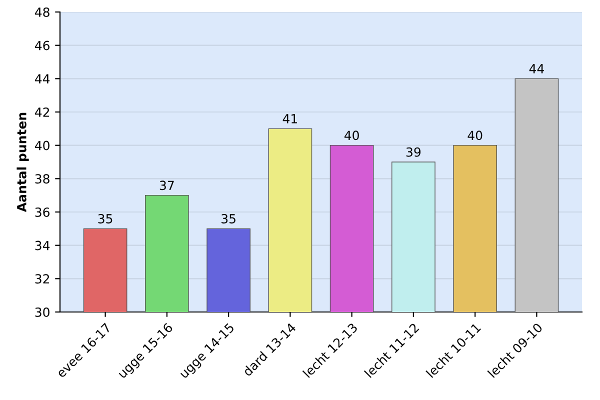  I want to click on data-label: 37, so click(167, 185).